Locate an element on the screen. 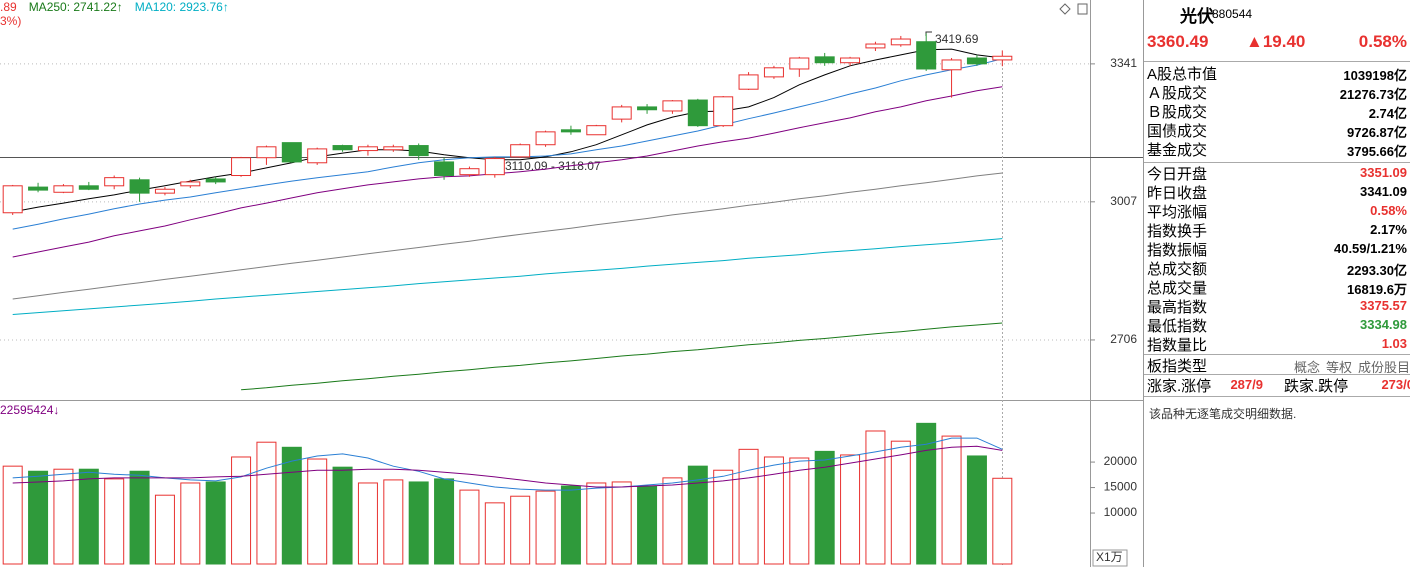 Image resolution: width=1410 pixels, height=567 pixels. row-label: 总成交额 is located at coordinates (1177, 269).